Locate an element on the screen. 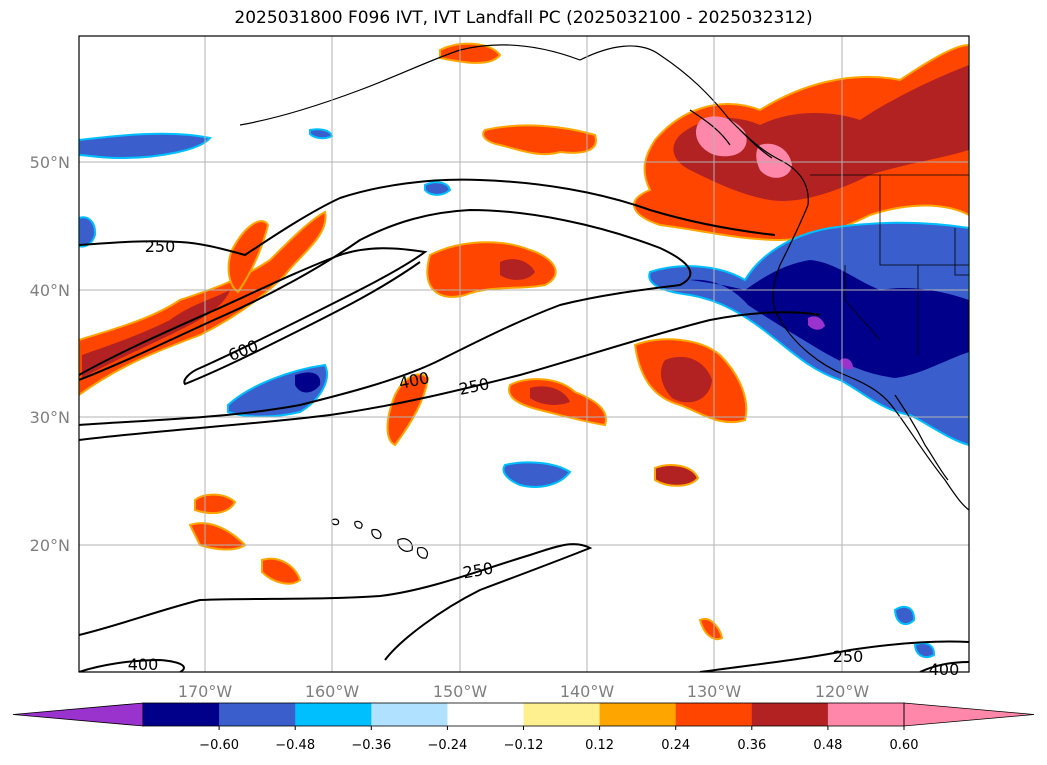 This screenshot has height=765, width=1047. contour-250-north is located at coordinates (427, 217).